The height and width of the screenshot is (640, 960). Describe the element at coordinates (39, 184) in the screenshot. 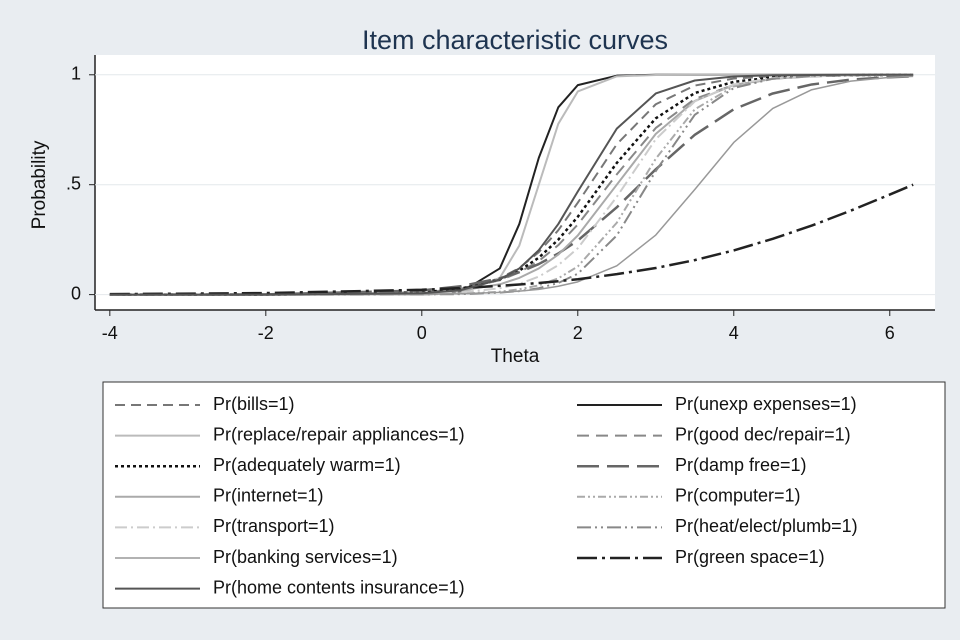

I see `y-axis-label: Probability` at that location.